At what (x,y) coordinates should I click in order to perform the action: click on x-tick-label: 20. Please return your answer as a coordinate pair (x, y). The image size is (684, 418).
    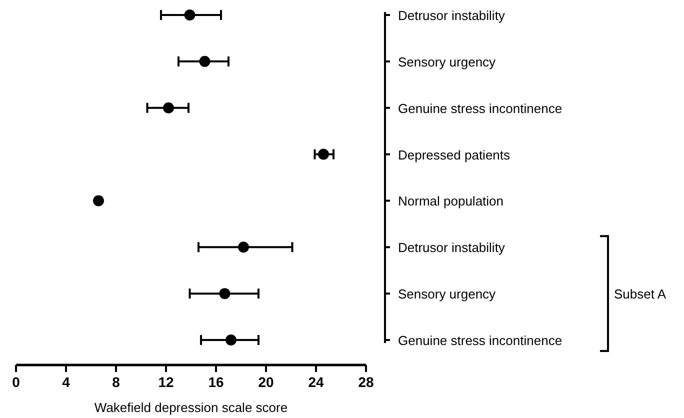
    Looking at the image, I should click on (266, 382).